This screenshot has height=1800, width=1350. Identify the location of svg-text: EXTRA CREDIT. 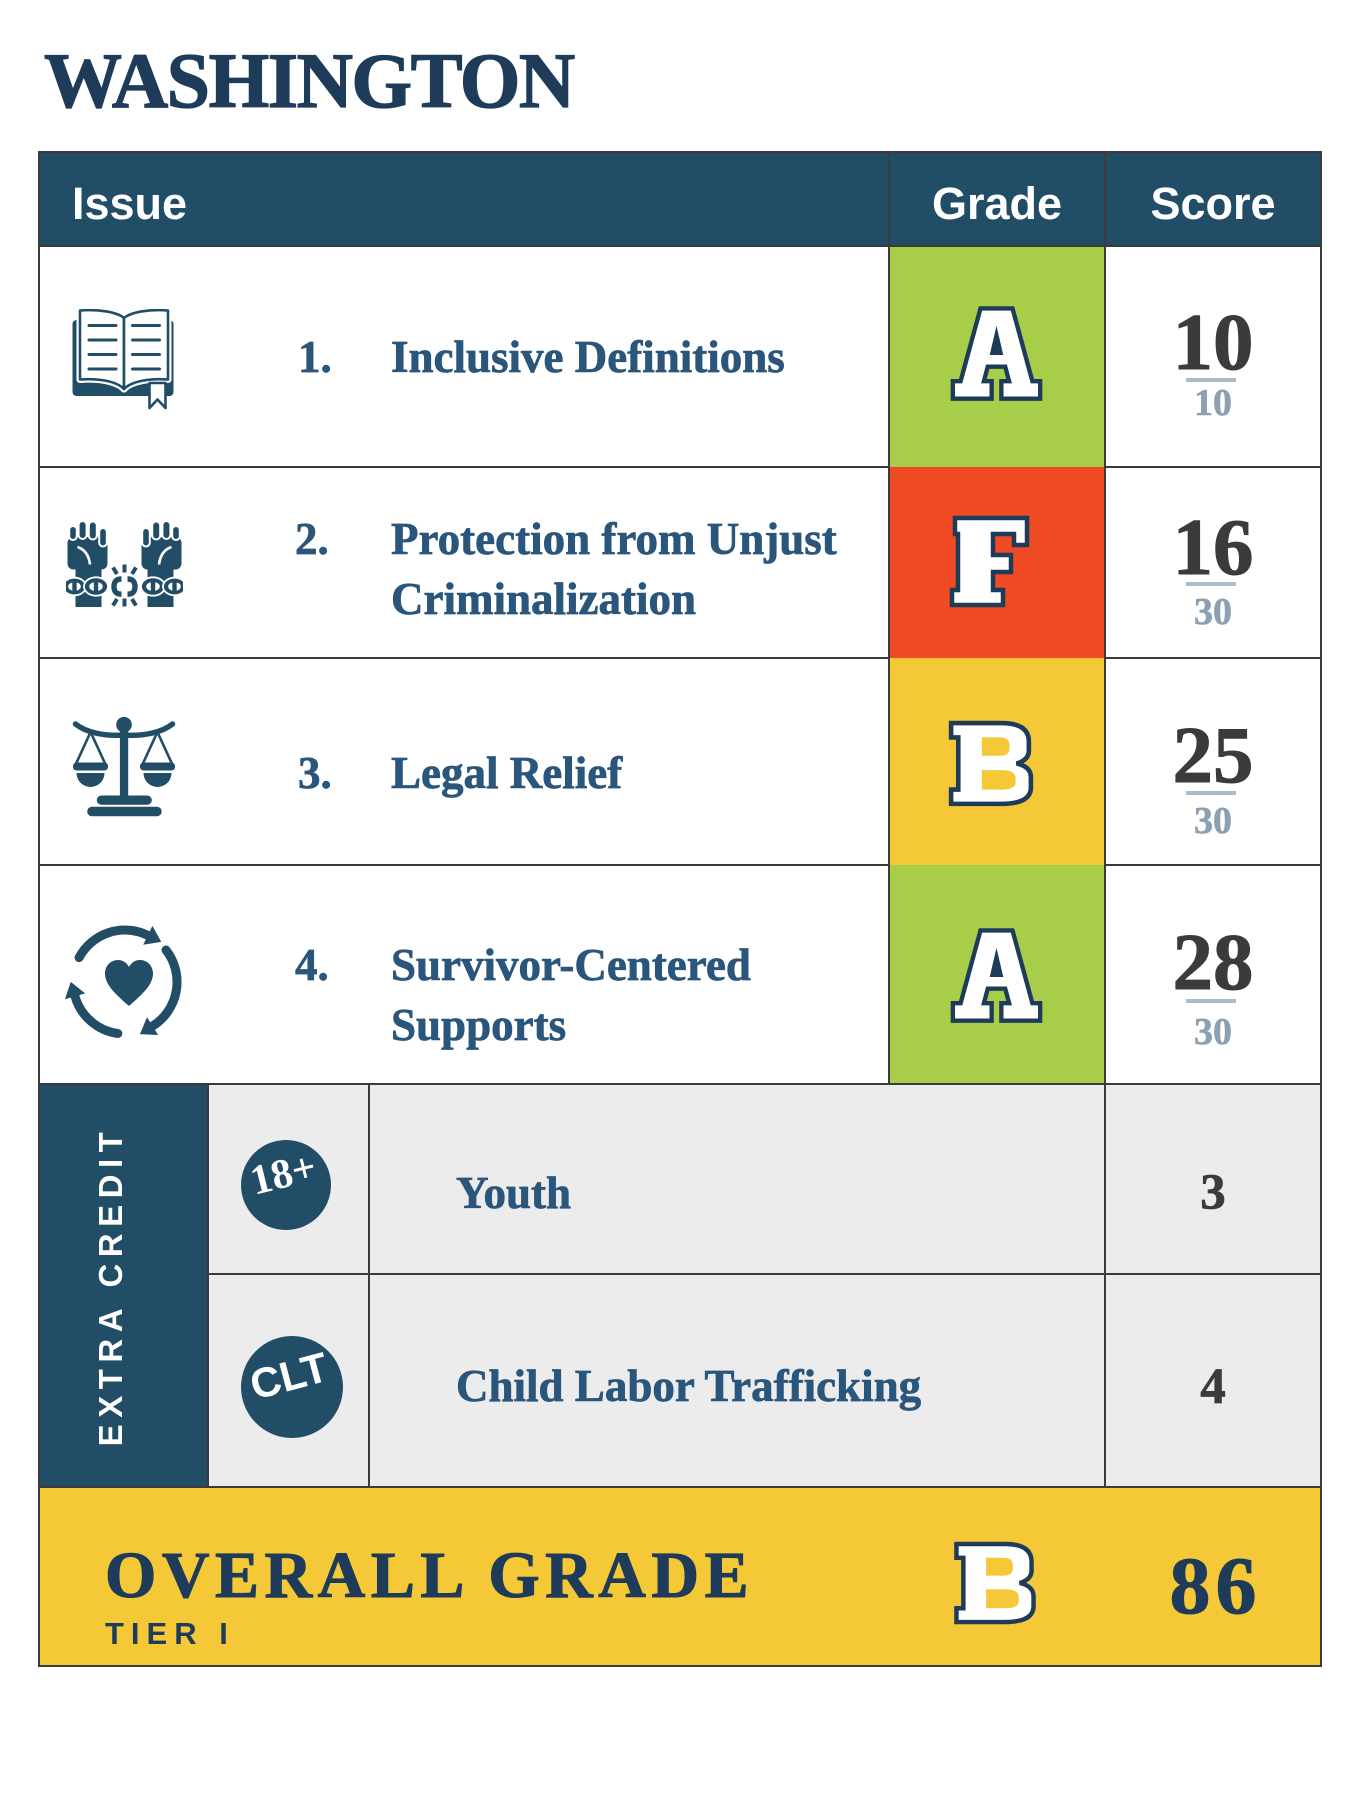
(110, 1286).